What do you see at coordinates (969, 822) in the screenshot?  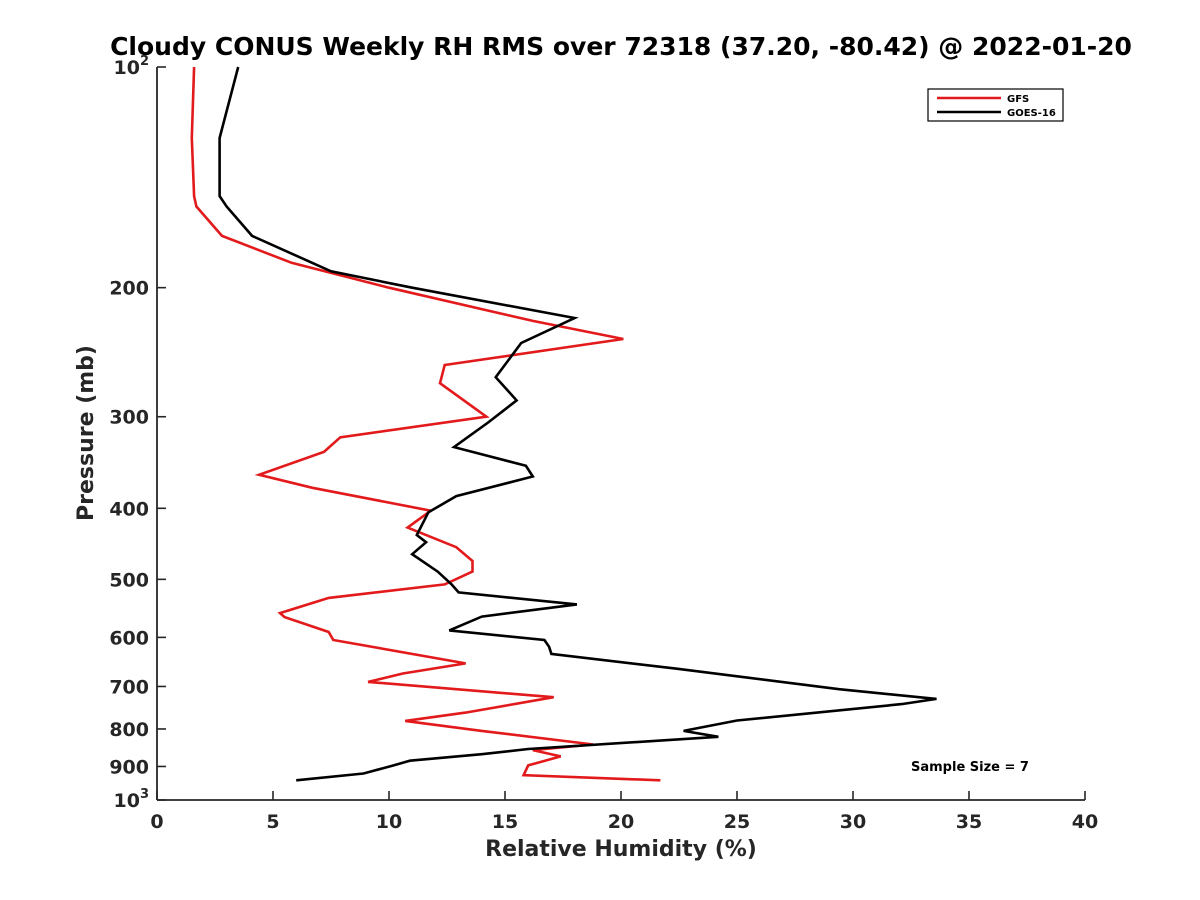 I see `x-tick-label: 35` at bounding box center [969, 822].